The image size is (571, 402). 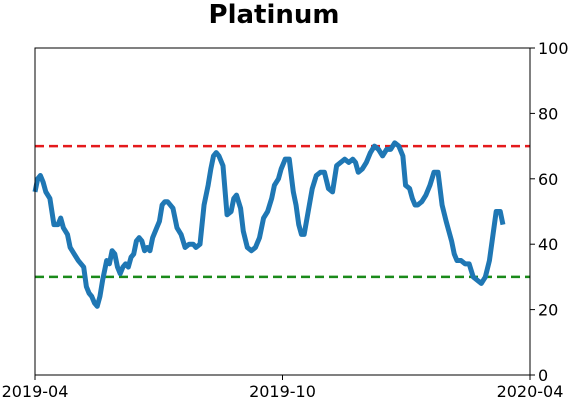 I want to click on x-tick-label-0: 2019-04, so click(x=35, y=391).